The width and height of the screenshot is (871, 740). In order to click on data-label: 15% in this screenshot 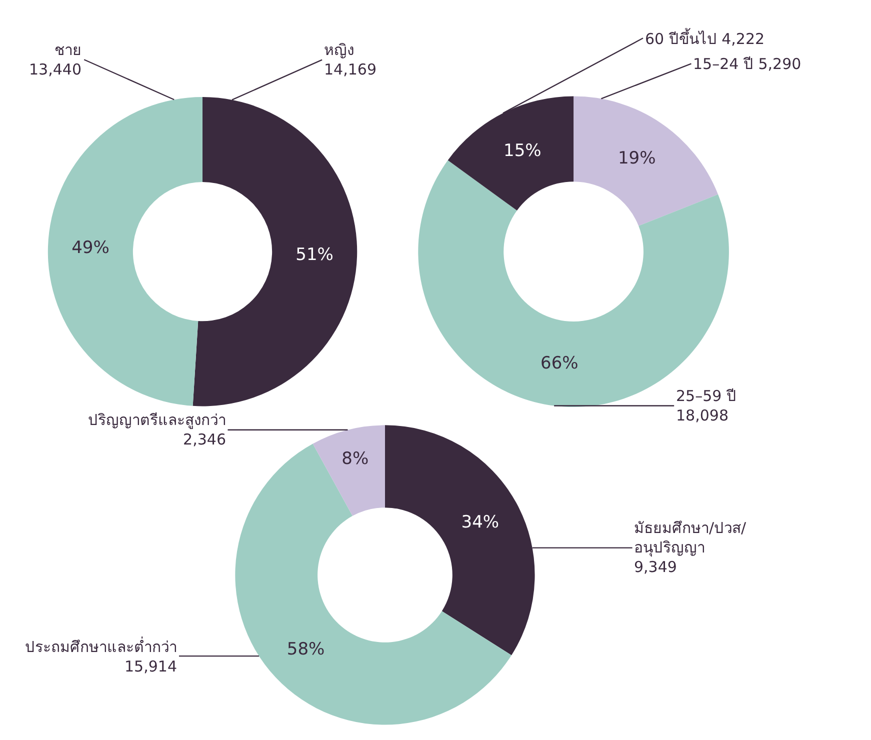, I will do `click(523, 151)`.